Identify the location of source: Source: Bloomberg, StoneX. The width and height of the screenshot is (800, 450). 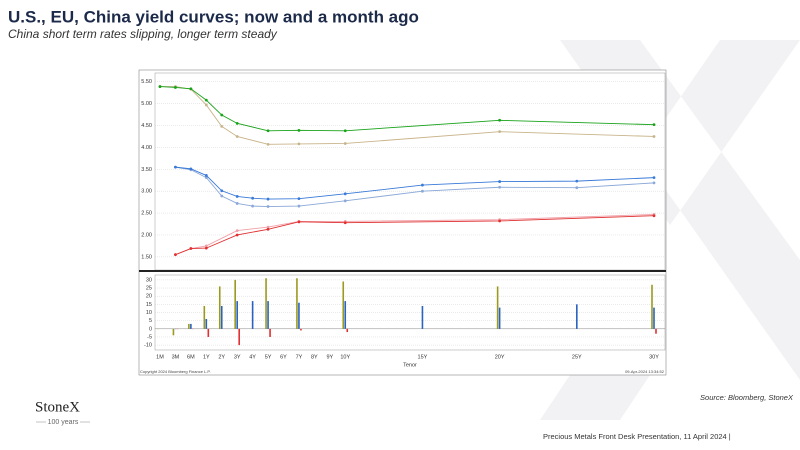
(747, 397).